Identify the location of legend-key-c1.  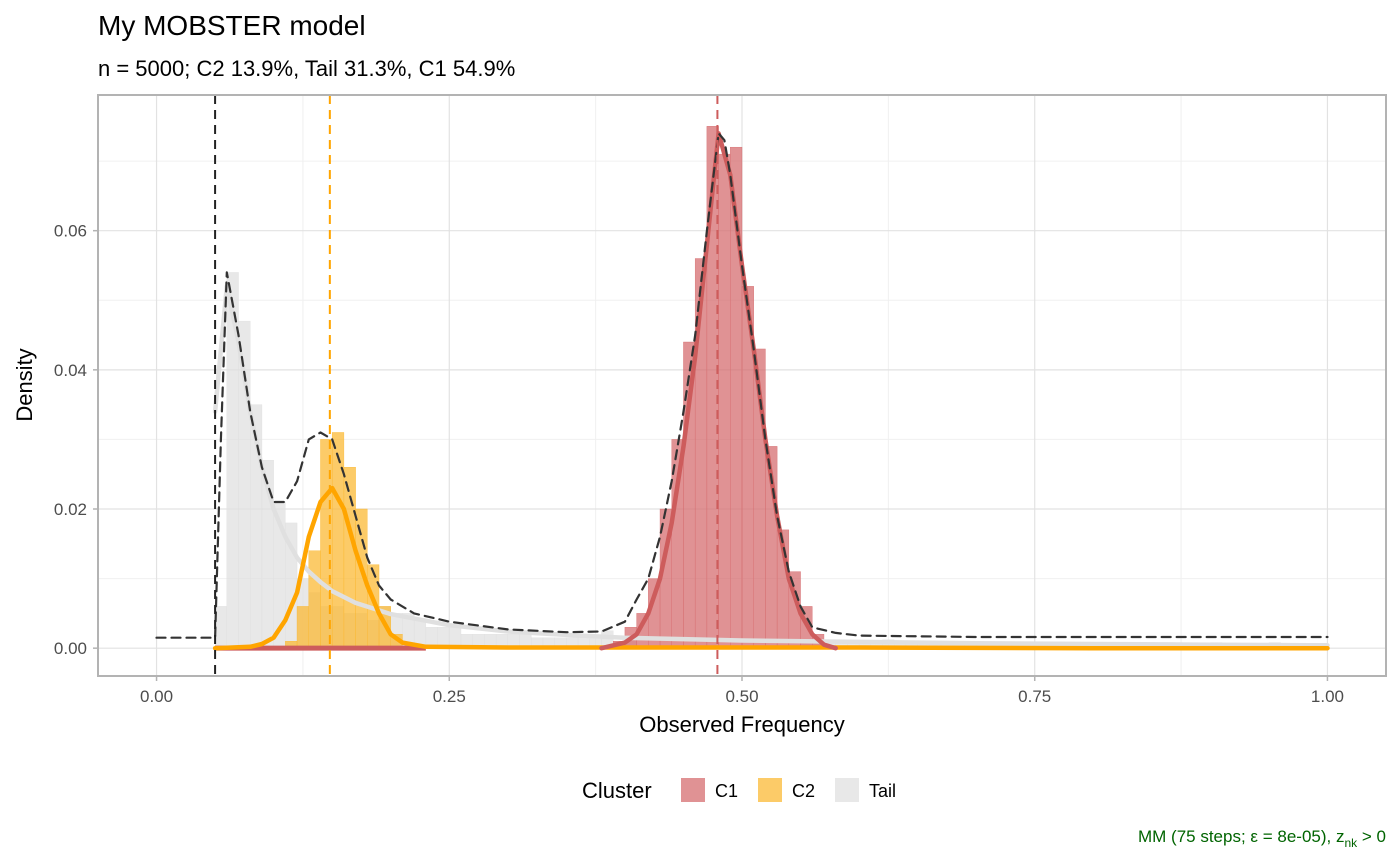
(693, 790).